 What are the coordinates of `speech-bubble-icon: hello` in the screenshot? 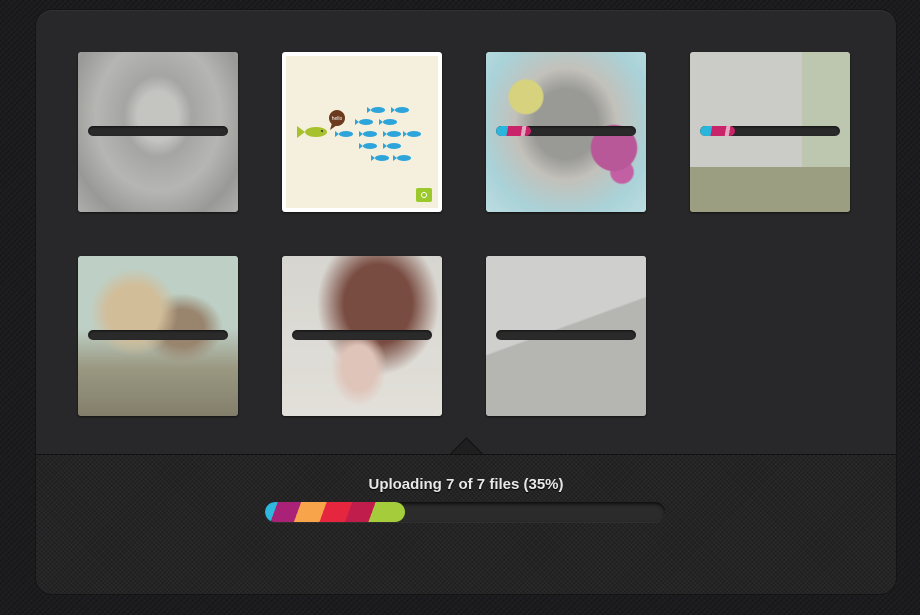 It's located at (337, 120).